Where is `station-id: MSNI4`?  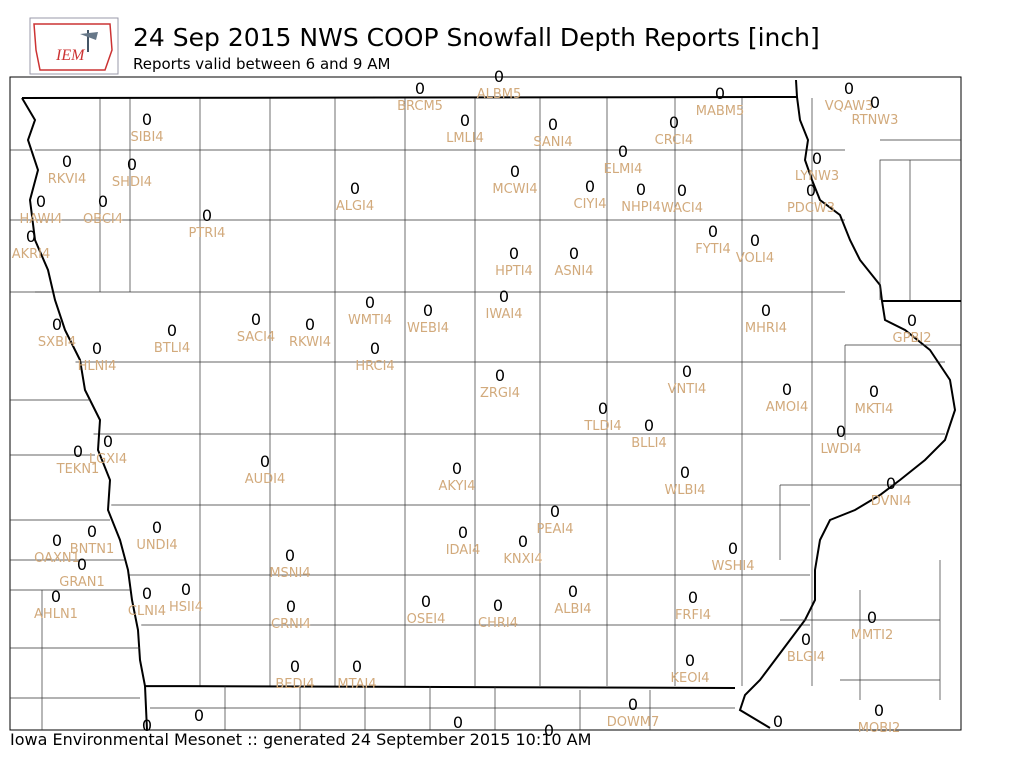 station-id: MSNI4 is located at coordinates (289, 573).